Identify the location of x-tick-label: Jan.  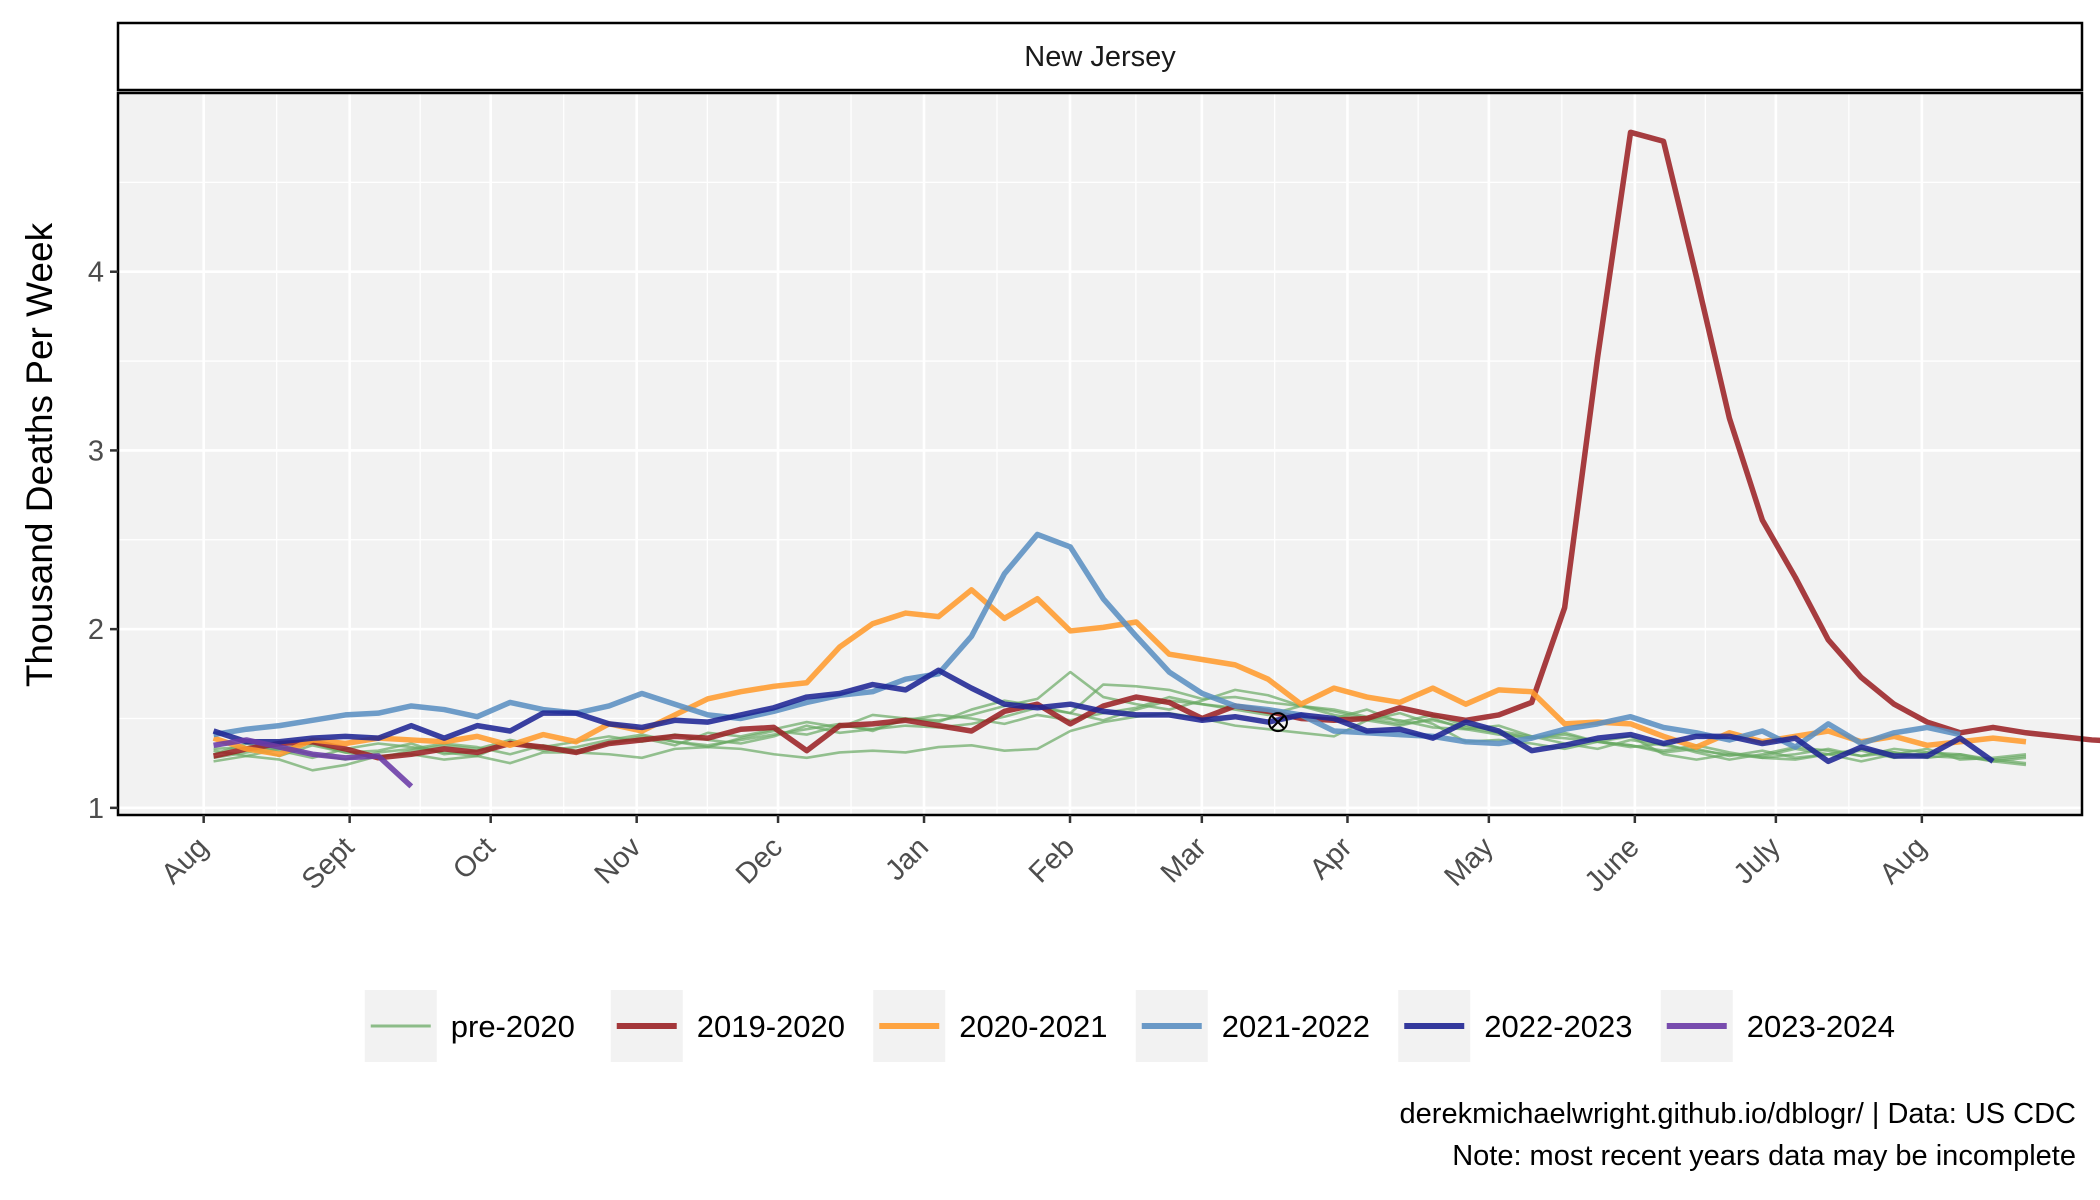
(907, 859).